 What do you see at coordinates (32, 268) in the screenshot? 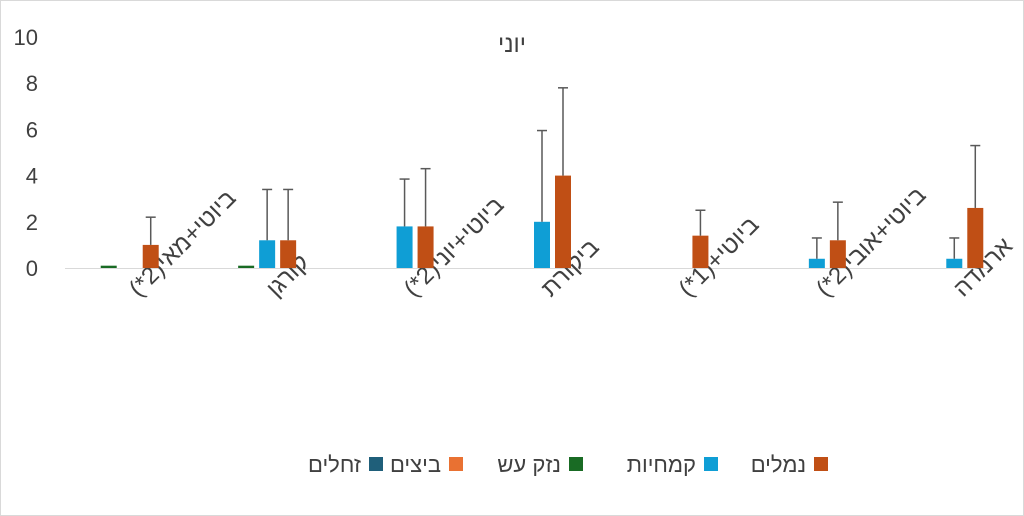
I see `y-tick-label: 0` at bounding box center [32, 268].